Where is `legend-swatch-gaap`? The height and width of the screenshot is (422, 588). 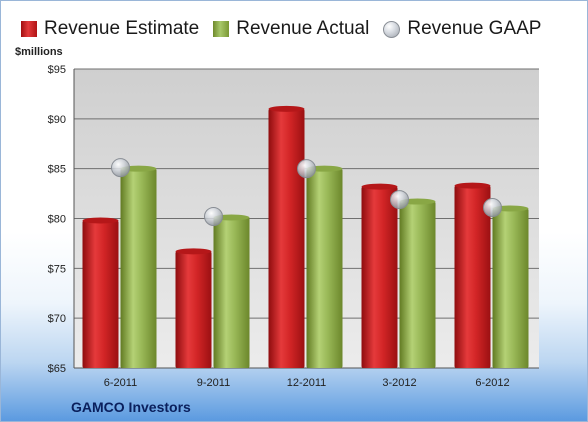
legend-swatch-gaap is located at coordinates (392, 29).